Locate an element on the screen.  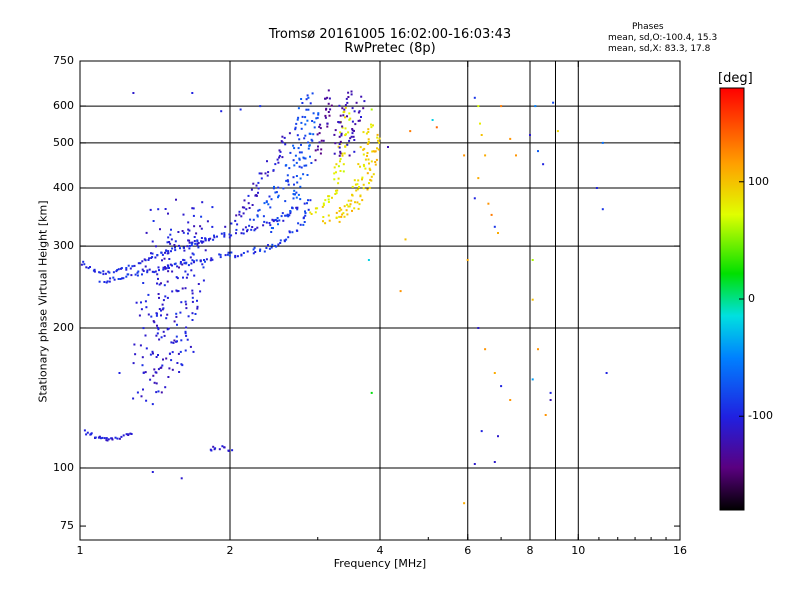
colorbar-ticks is located at coordinates (741, 299).